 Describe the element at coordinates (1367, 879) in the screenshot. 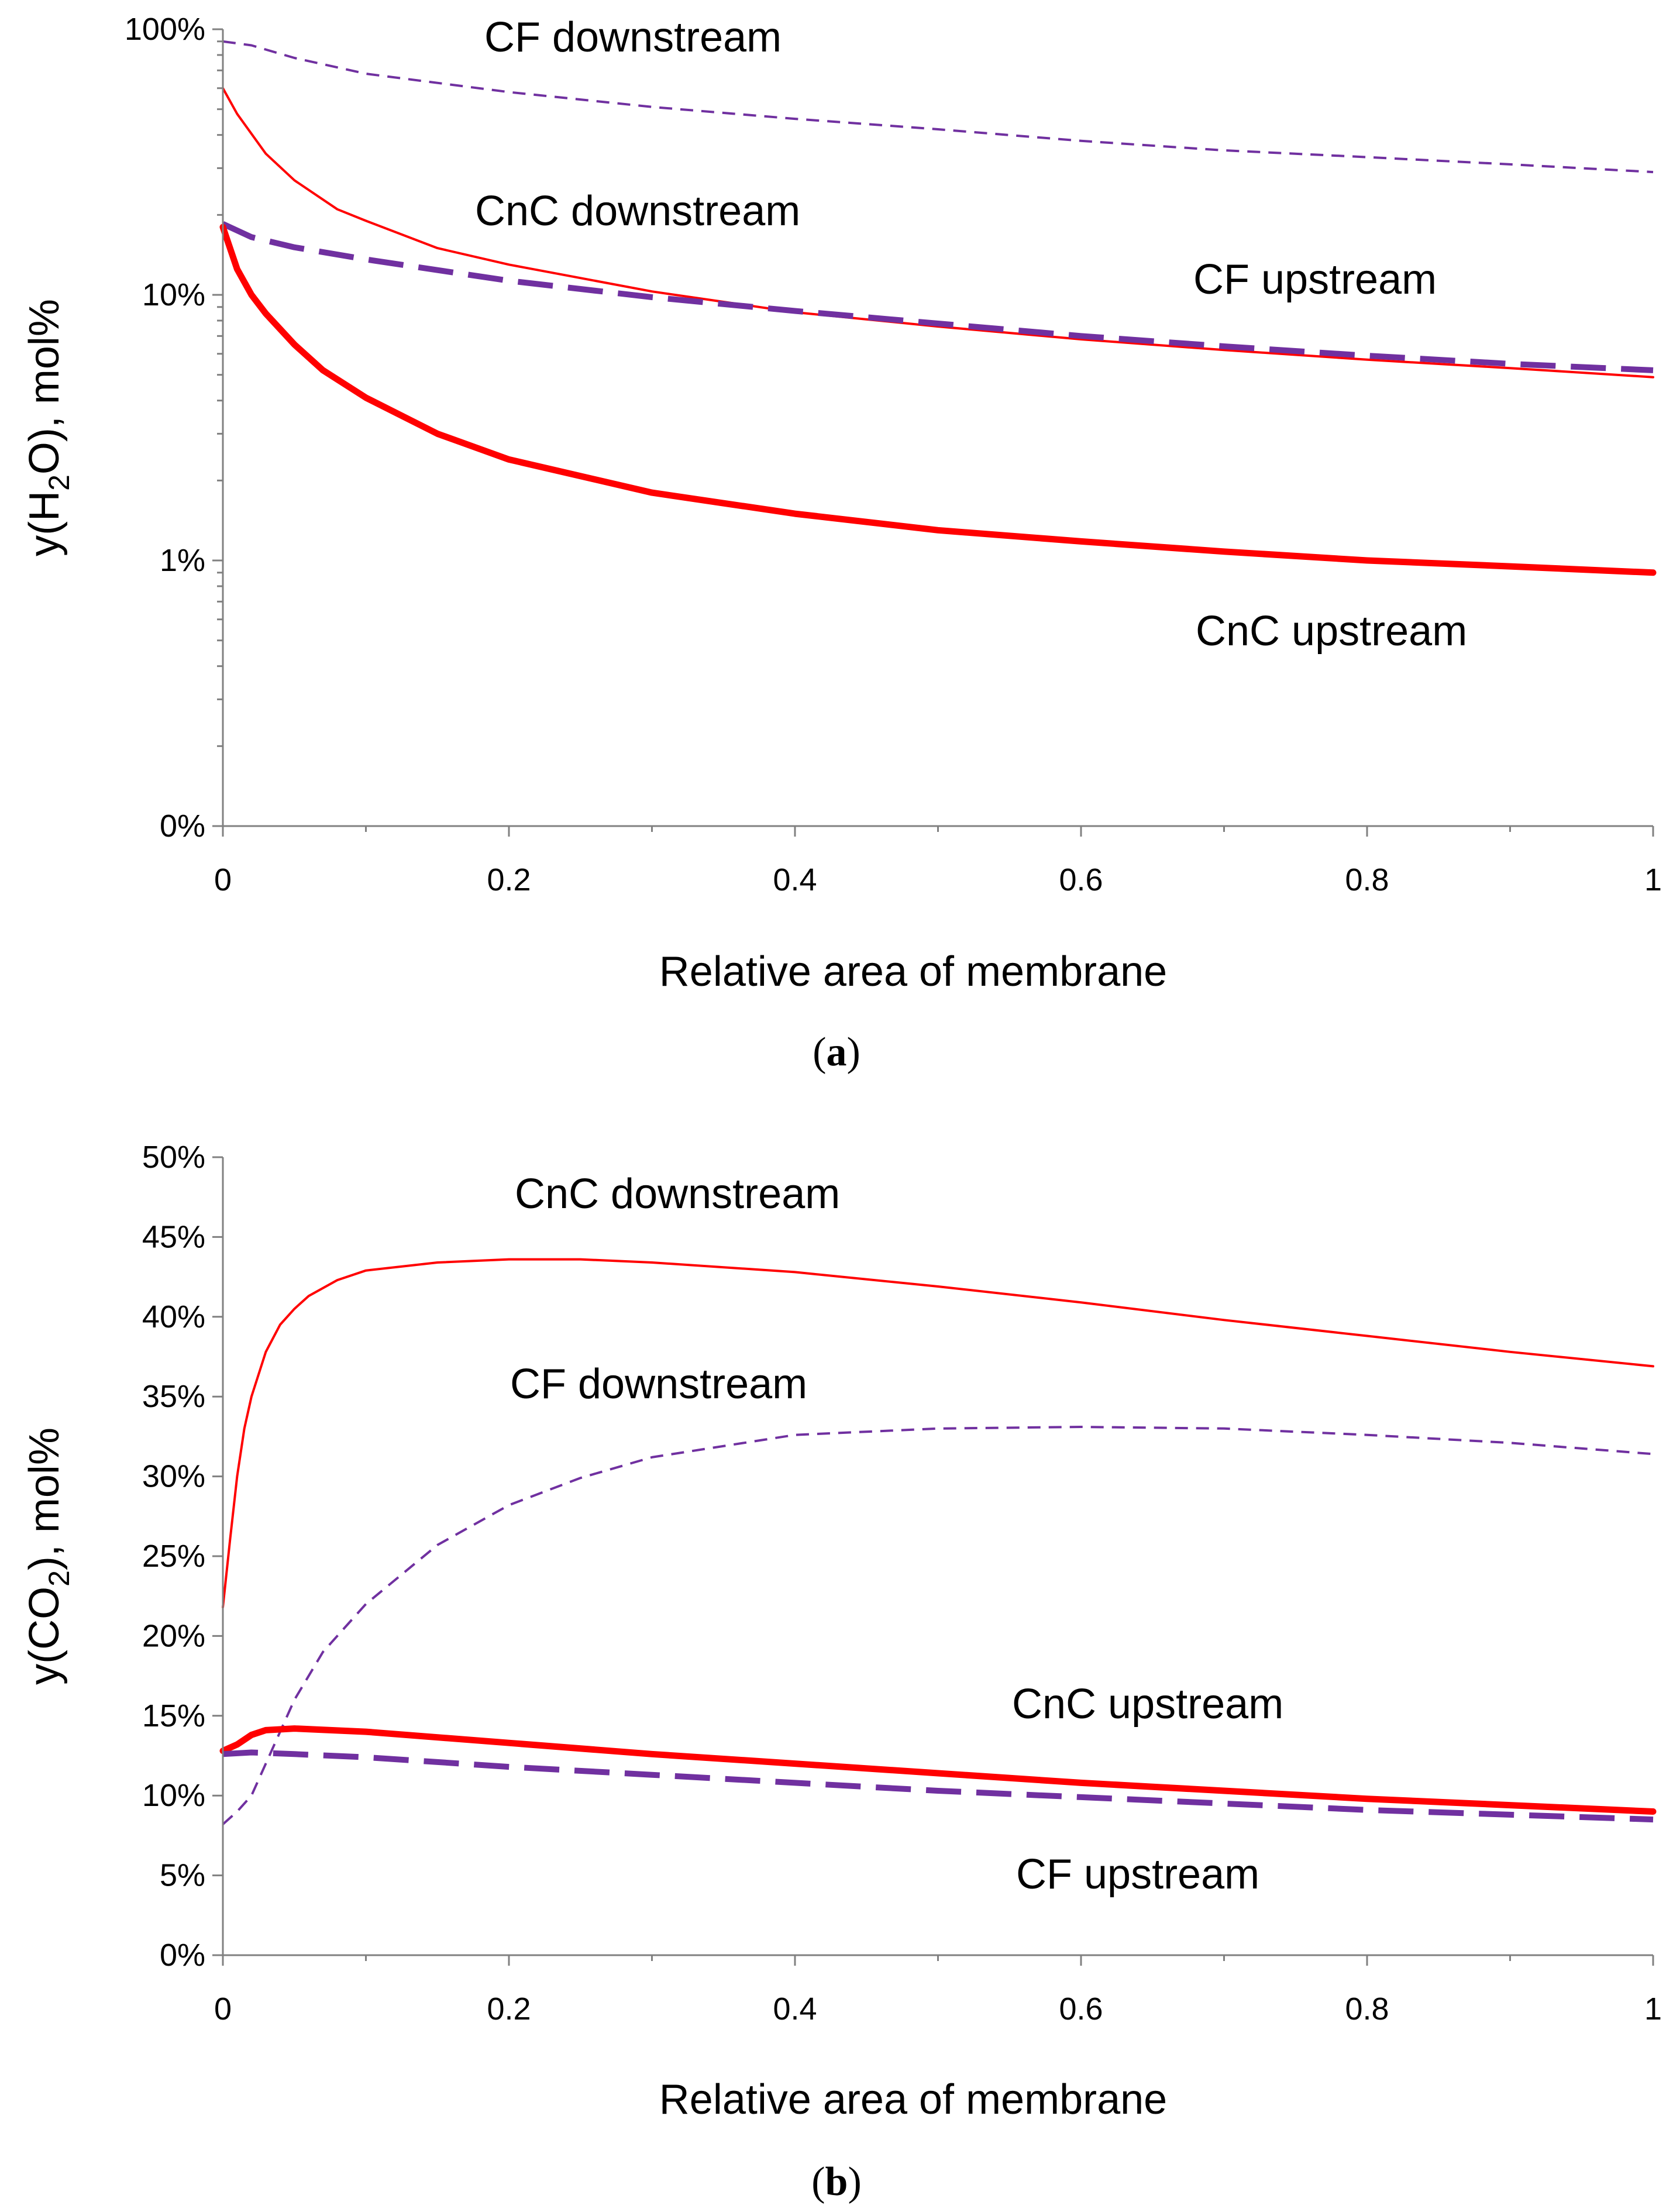

I see `panel-a-x-tick-label: 0.8` at that location.